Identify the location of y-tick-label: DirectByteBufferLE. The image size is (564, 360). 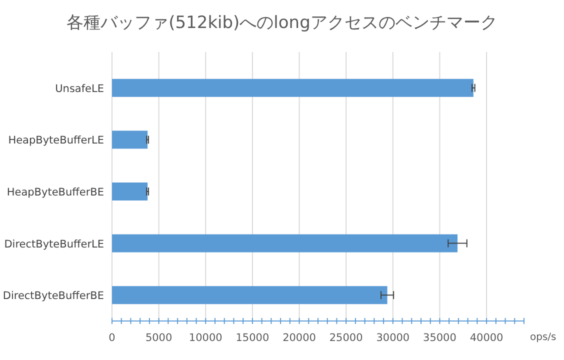
(54, 244).